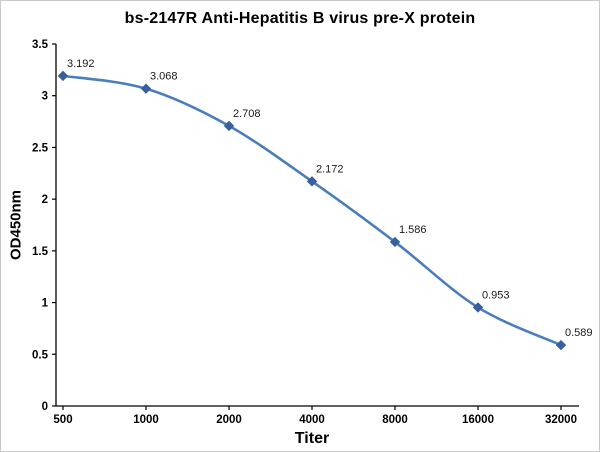 The height and width of the screenshot is (452, 600). Describe the element at coordinates (45, 407) in the screenshot. I see `y-tick-label: 0` at that location.